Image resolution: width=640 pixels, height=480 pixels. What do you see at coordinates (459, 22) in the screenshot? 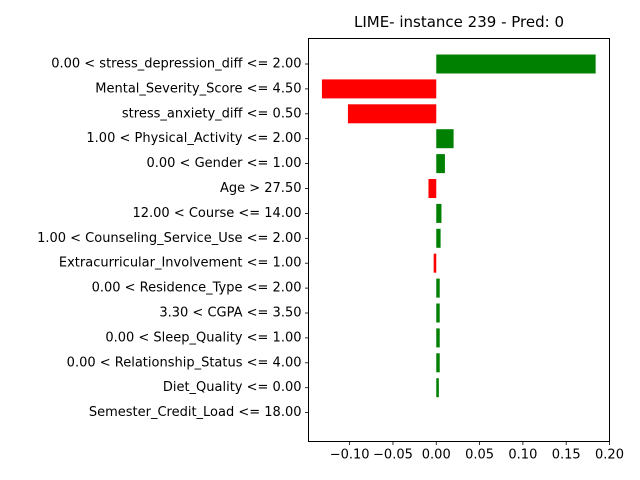
I see `chart-title: LIME- instance 239 - Pred: 0` at bounding box center [459, 22].